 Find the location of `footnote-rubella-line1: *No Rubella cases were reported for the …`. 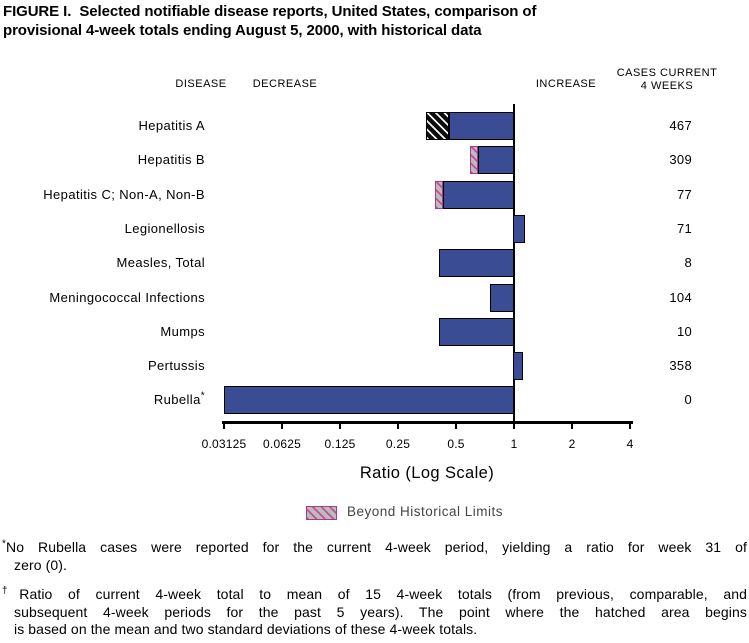

footnote-rubella-line1: *No Rubella cases were reported for the … is located at coordinates (374, 546).